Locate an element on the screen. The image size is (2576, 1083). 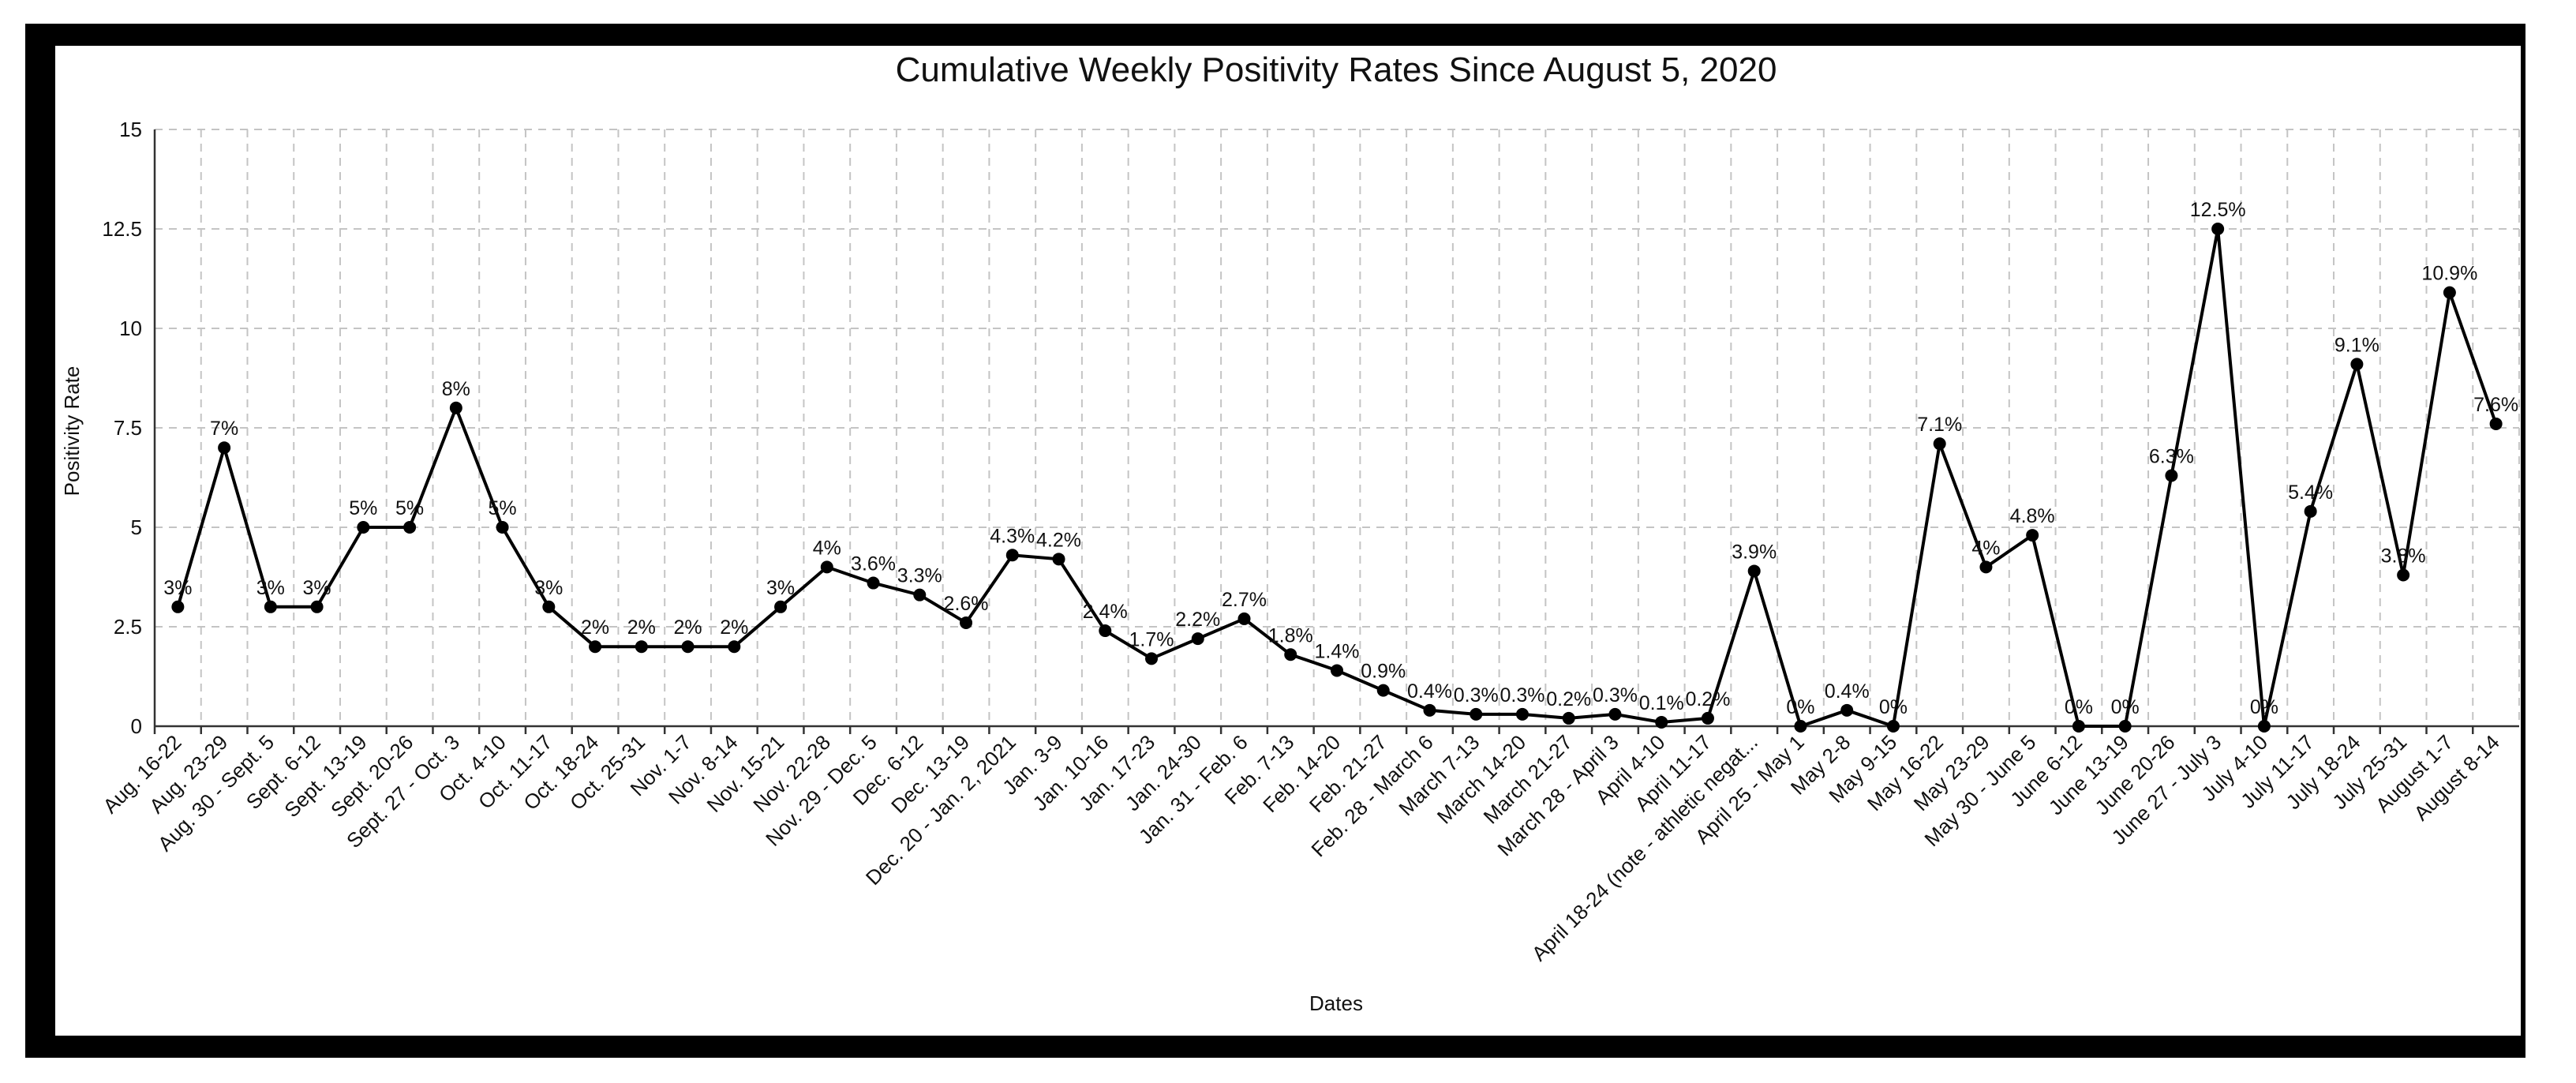
data-label: 4.3% is located at coordinates (1012, 536).